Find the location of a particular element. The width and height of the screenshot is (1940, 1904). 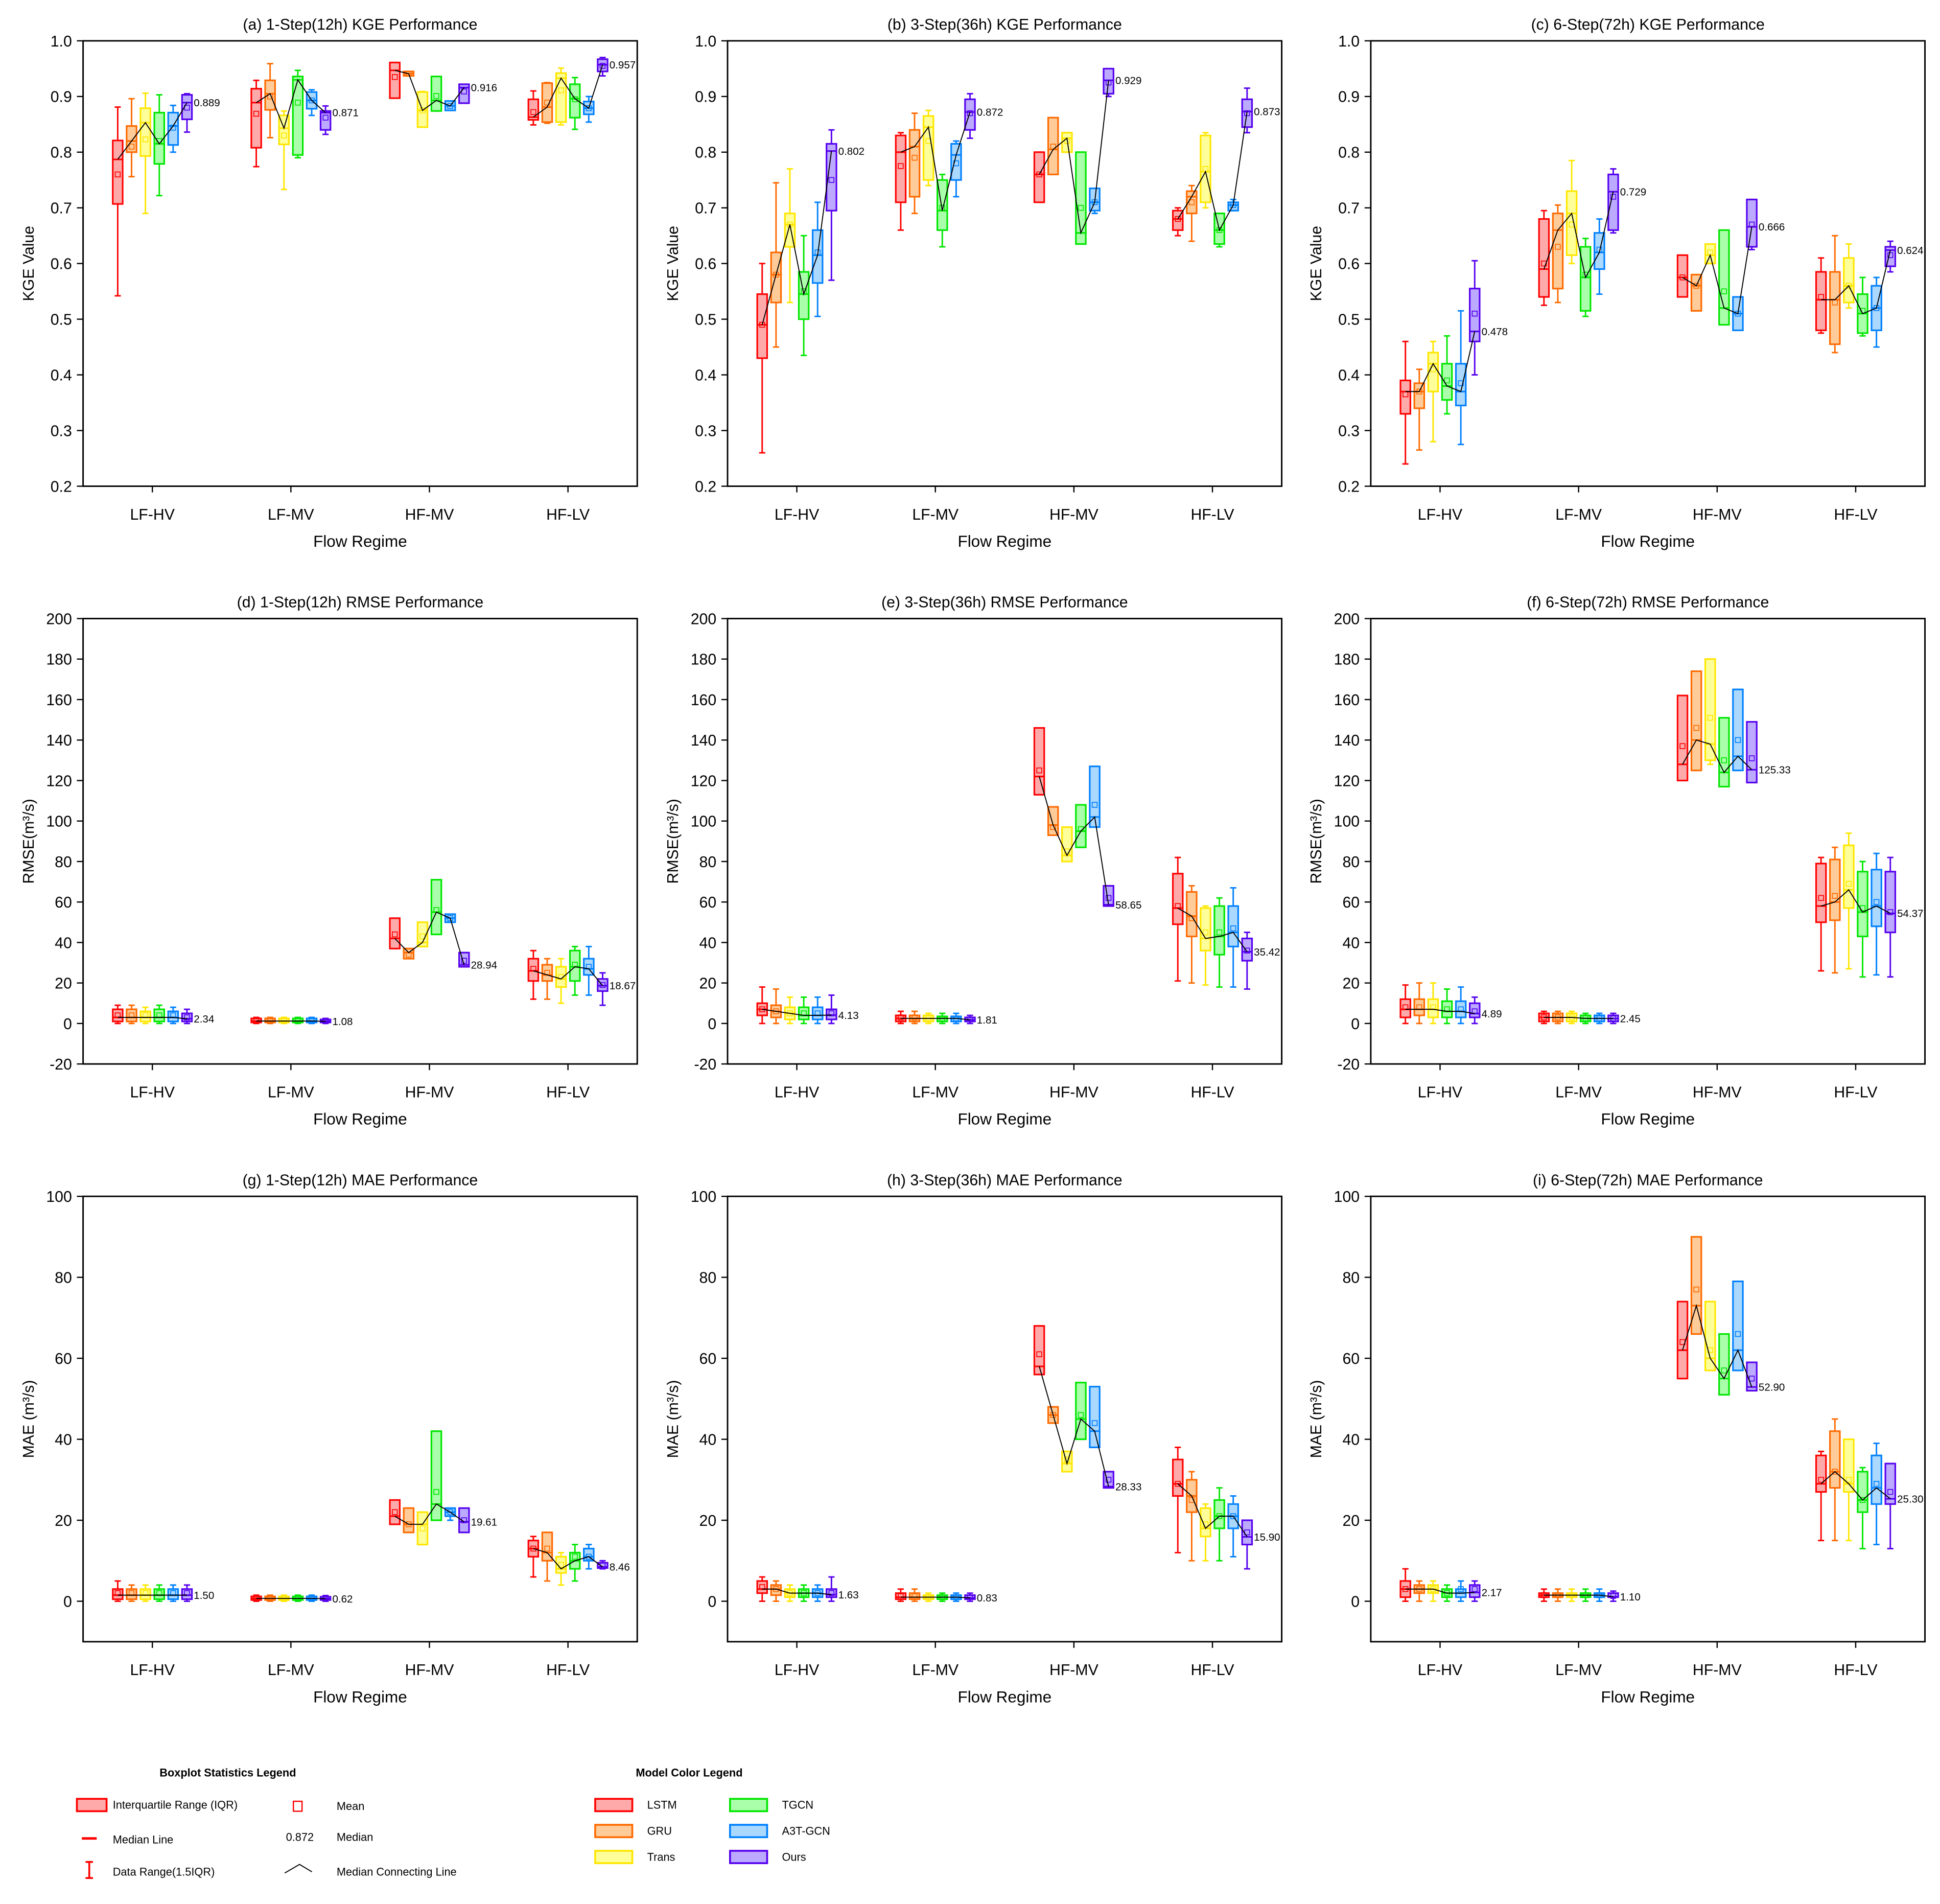

median-value-label: 0.729 is located at coordinates (1633, 192).